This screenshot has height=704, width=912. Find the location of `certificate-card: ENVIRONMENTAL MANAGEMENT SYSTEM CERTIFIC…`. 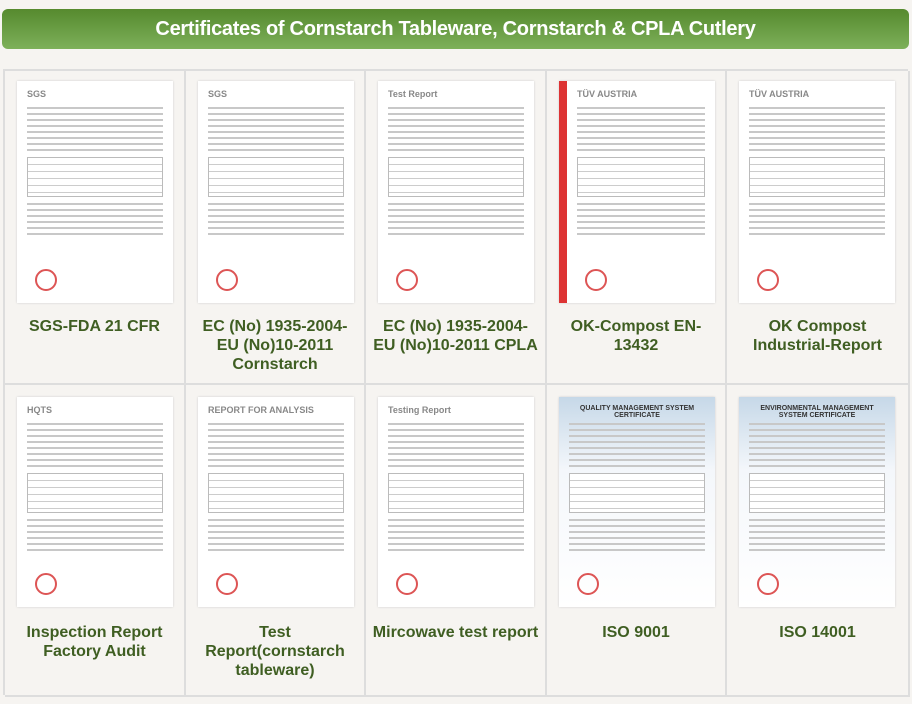

certificate-card: ENVIRONMENTAL MANAGEMENT SYSTEM CERTIFIC… is located at coordinates (818, 541).